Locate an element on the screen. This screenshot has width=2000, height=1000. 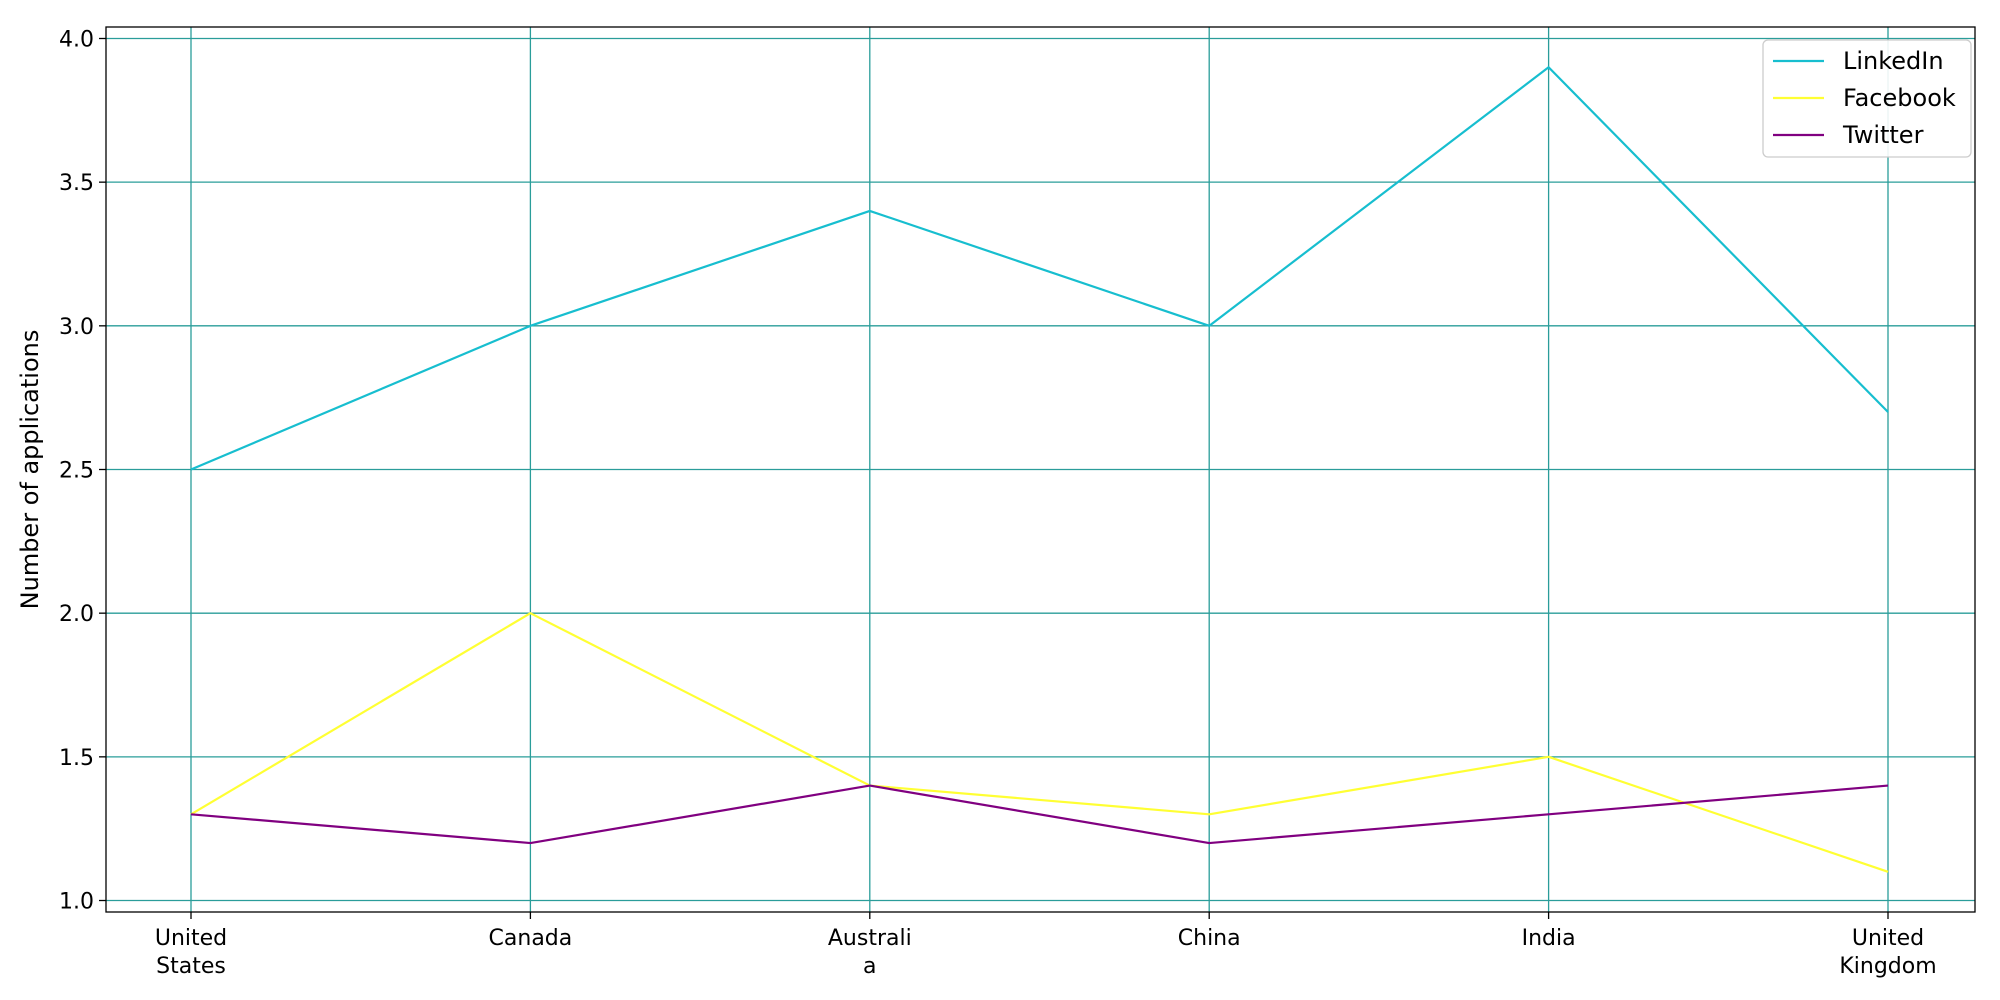
y-axis-ticks: 1.0 1.5 2.0 2.5 3.0 3.5 4.0 is located at coordinates (82, 471).